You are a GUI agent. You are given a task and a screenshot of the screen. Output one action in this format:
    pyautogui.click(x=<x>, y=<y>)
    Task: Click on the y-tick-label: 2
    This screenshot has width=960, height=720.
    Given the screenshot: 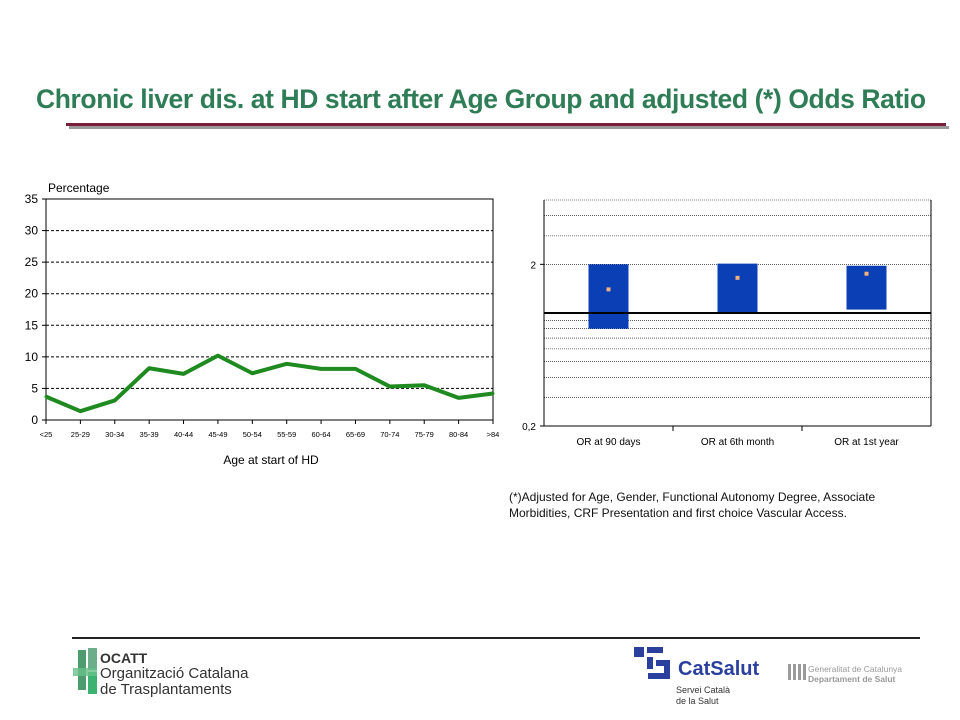 What is the action you would take?
    pyautogui.click(x=533, y=265)
    